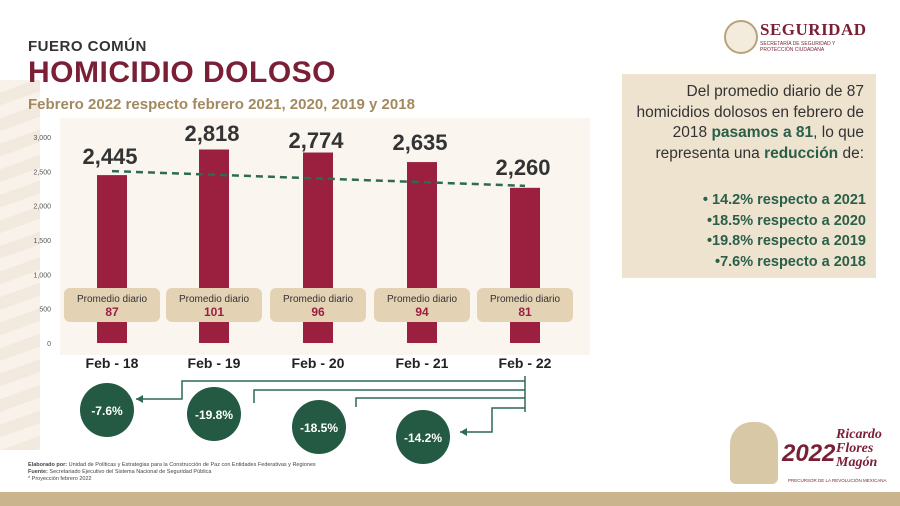 The width and height of the screenshot is (900, 506). I want to click on category-label: Feb - 22, so click(525, 363).